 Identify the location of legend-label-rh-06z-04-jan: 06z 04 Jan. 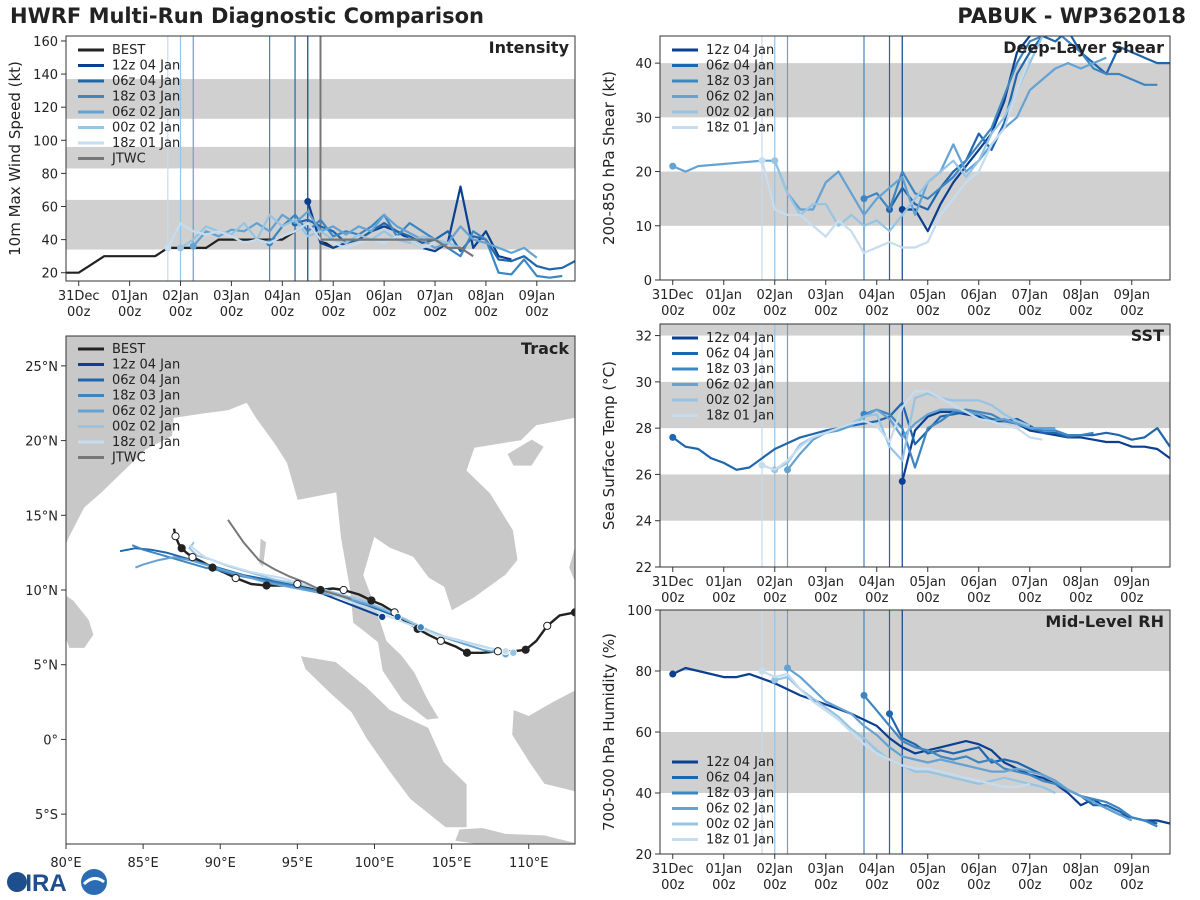
(740, 778).